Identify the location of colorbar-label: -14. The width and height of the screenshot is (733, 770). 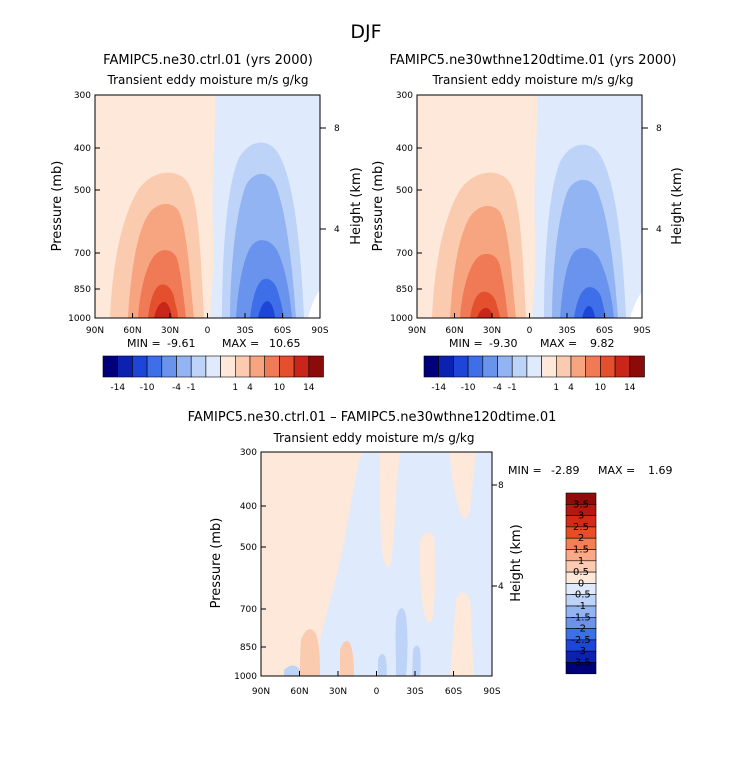
(117, 388).